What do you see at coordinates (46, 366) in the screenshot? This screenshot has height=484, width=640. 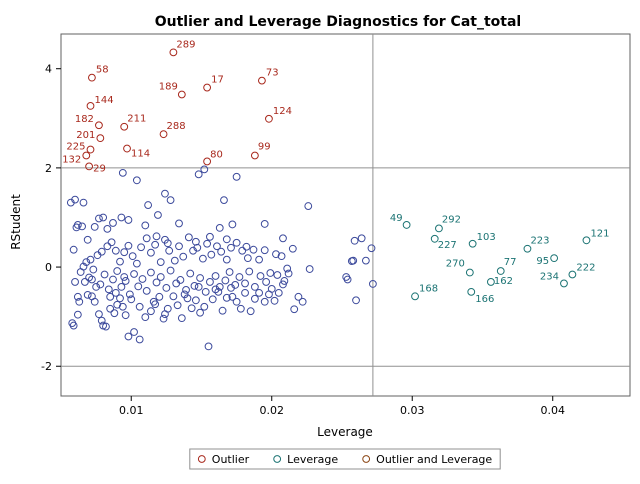 I see `y-tick-label: -2` at bounding box center [46, 366].